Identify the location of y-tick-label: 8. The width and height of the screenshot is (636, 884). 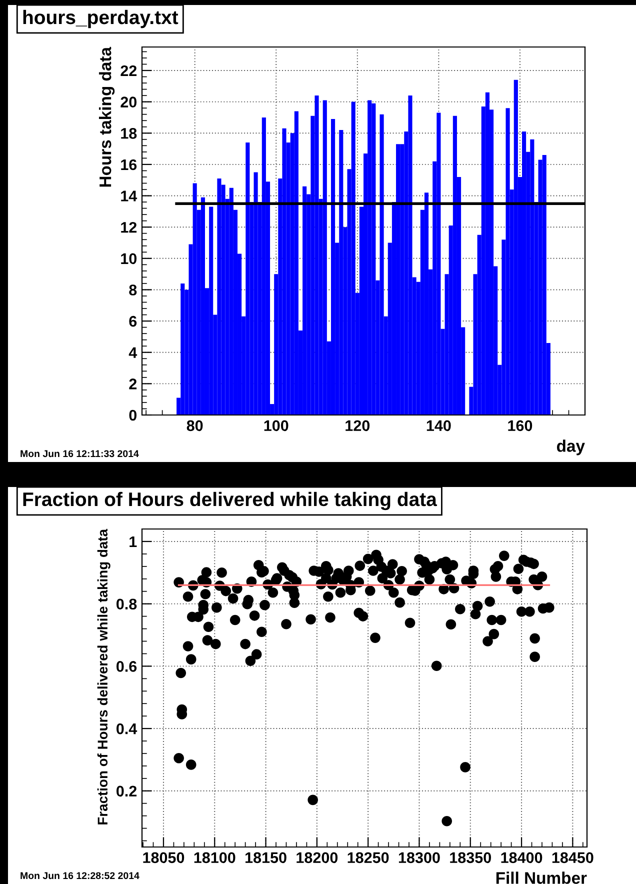
(133, 290).